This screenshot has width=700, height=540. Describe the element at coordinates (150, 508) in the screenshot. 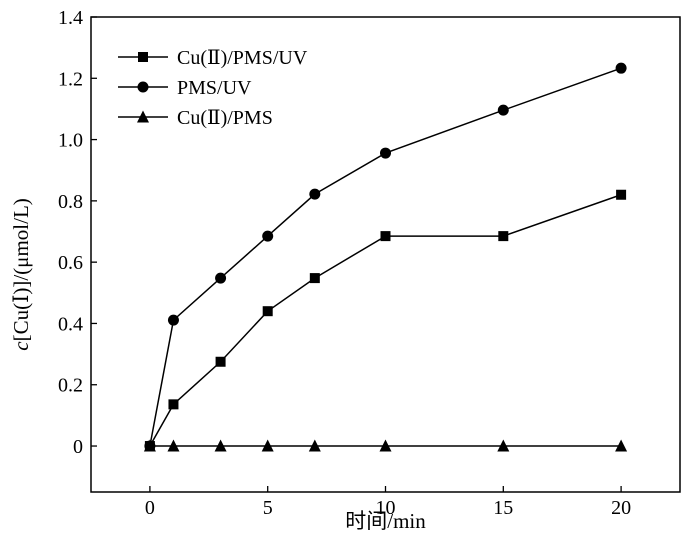

I see `x-tick-label: 0` at that location.